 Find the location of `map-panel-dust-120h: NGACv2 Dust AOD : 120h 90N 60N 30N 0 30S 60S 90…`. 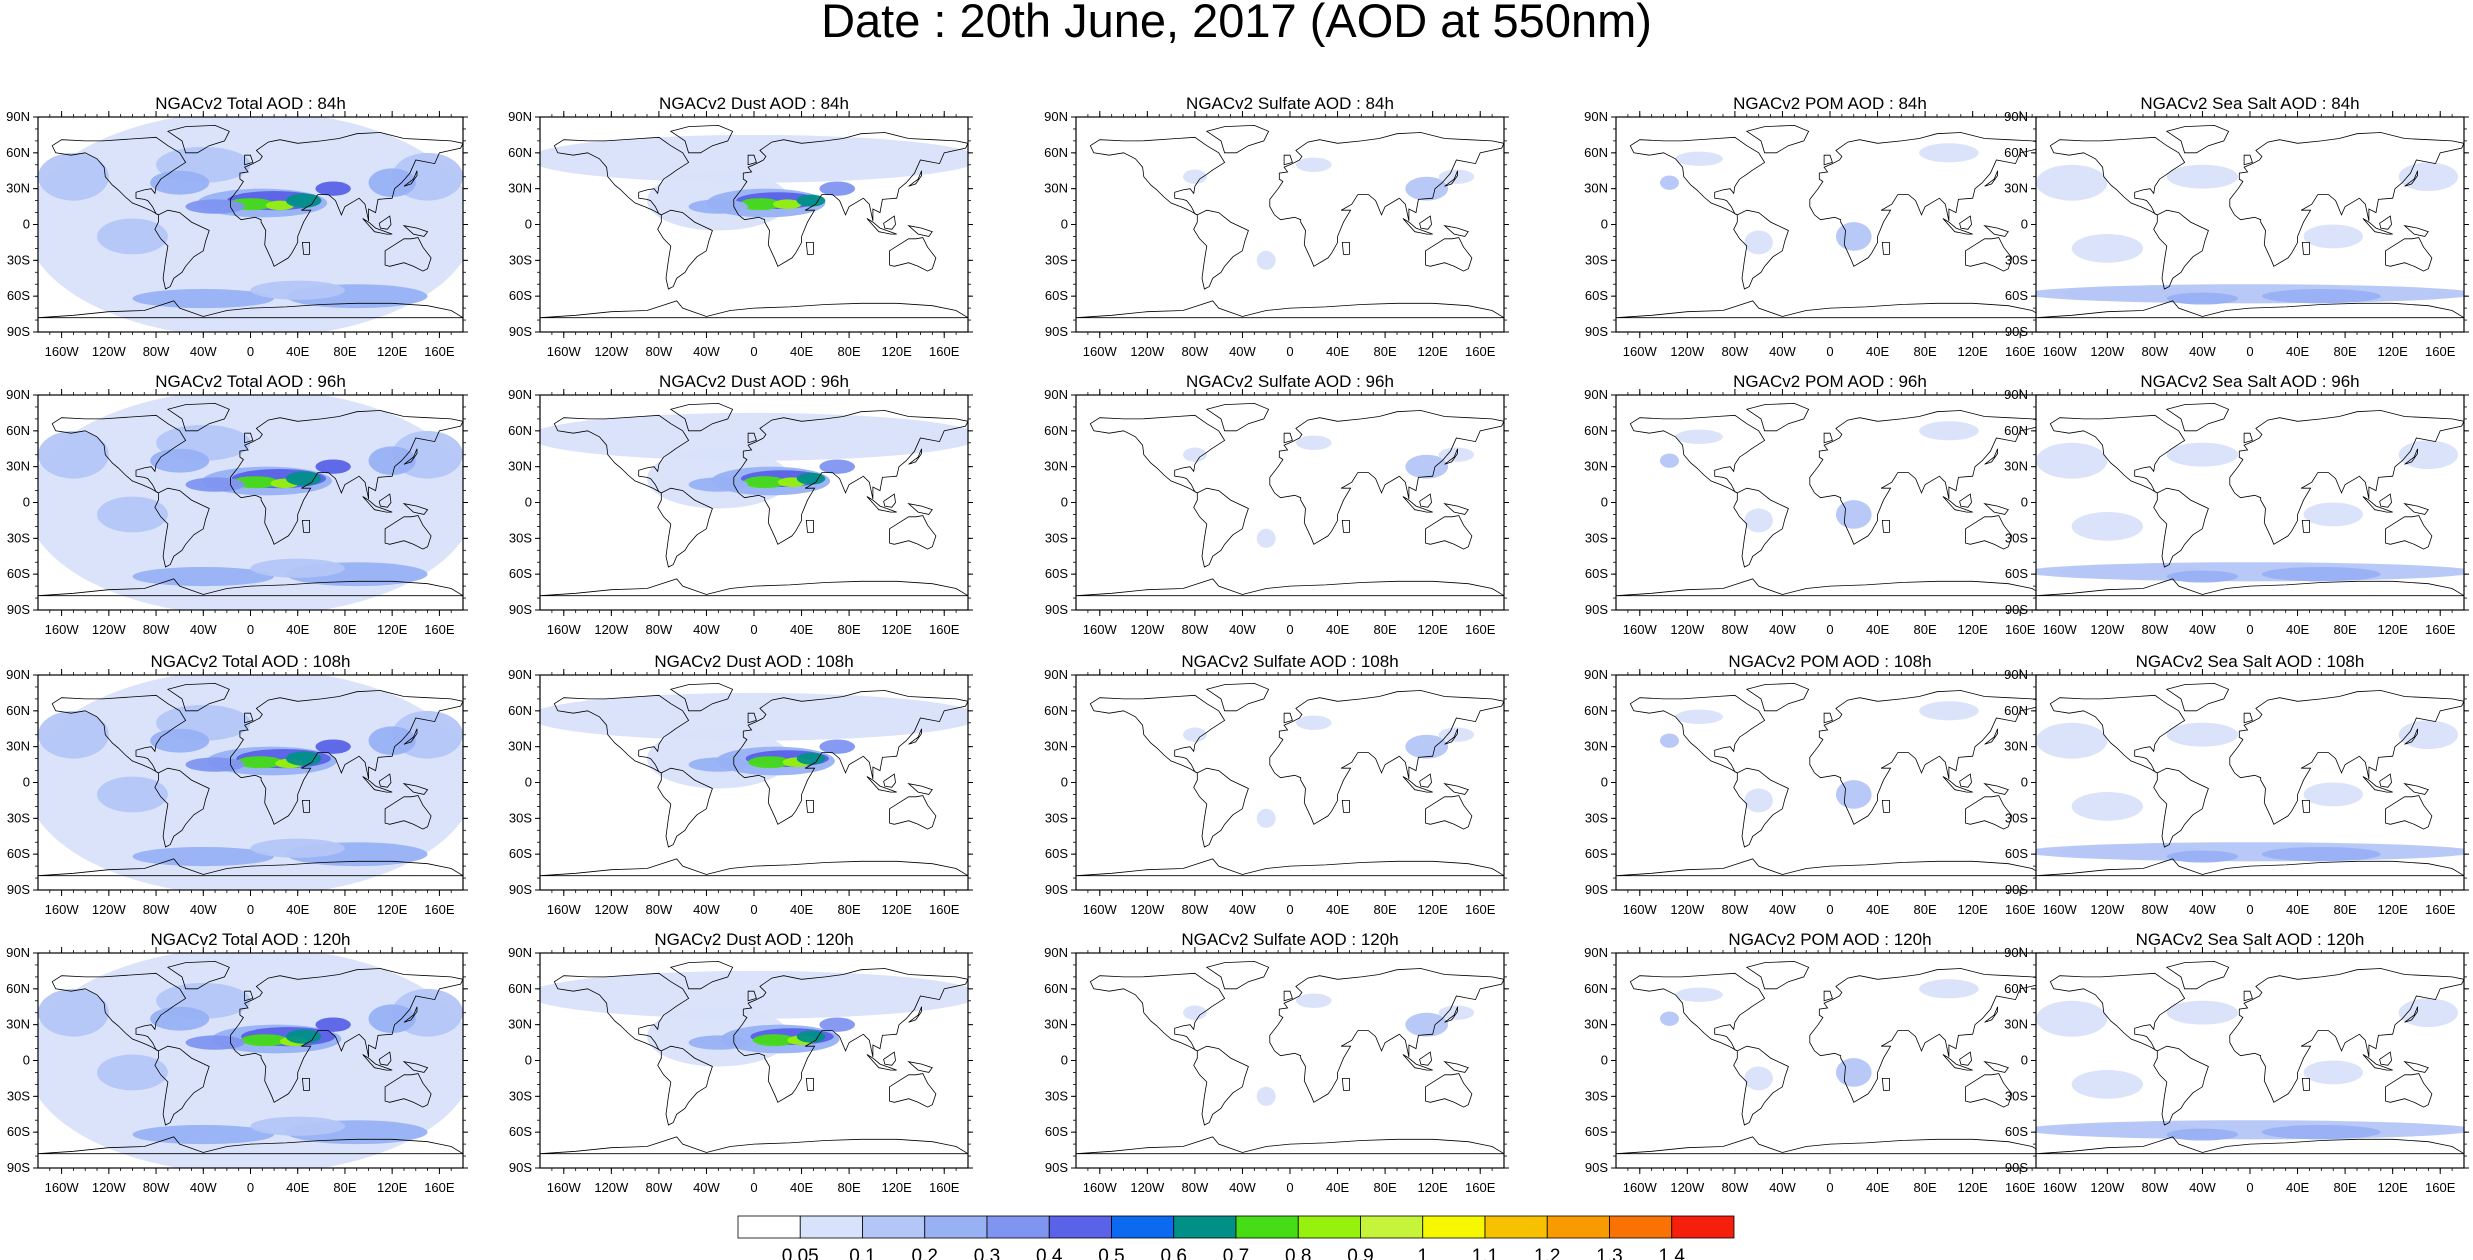

map-panel-dust-120h: NGACv2 Dust AOD : 120h 90N 60N 30N 0 30S 60S 90… is located at coordinates (740, 1062).